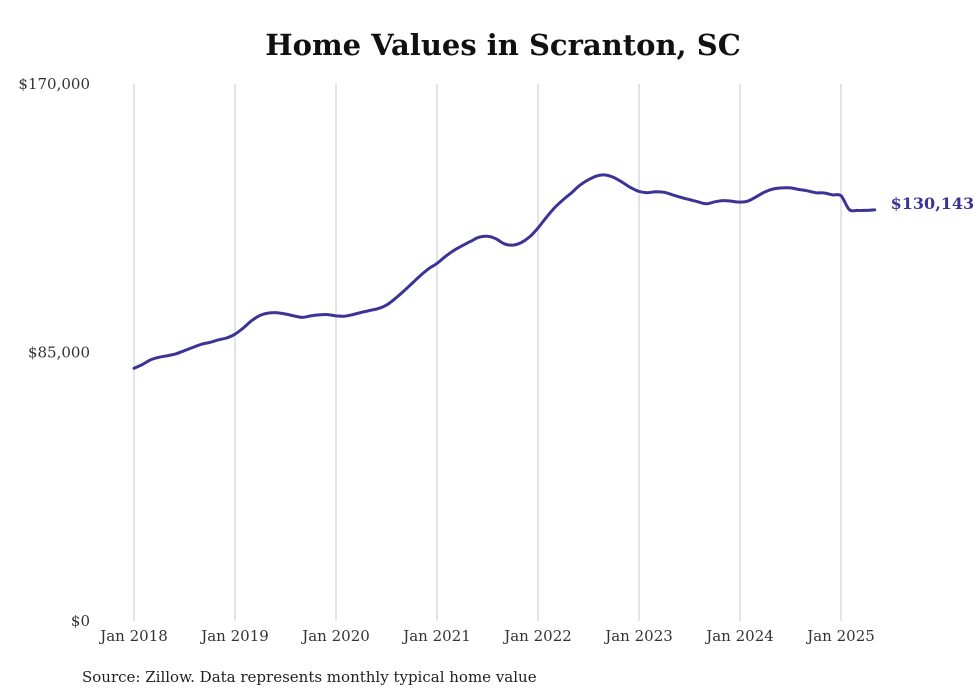 The height and width of the screenshot is (699, 980). I want to click on x-tick-label: Jan 2021, so click(436, 636).